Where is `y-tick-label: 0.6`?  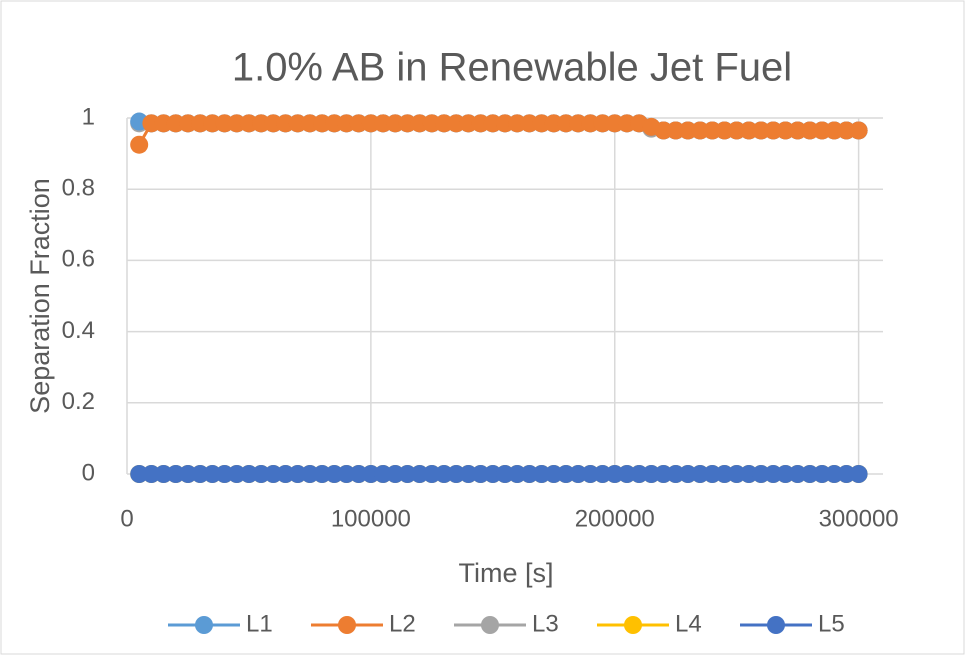
y-tick-label: 0.6 is located at coordinates (78, 259).